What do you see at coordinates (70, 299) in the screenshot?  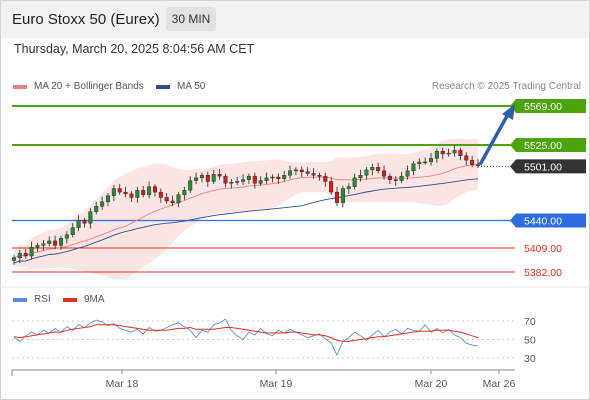 I see `9ma-swatch` at bounding box center [70, 299].